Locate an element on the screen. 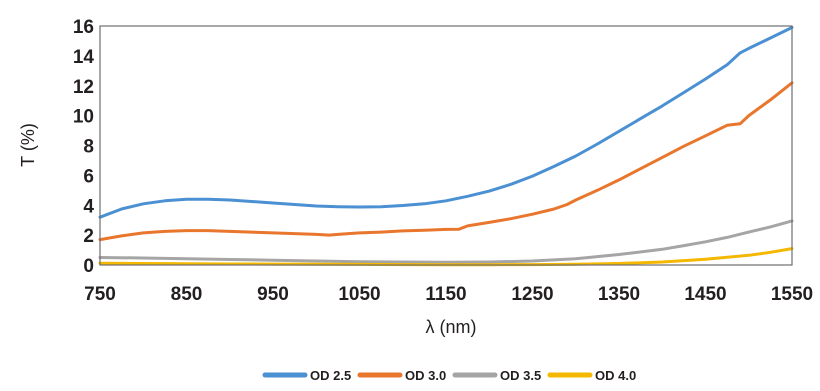 Image resolution: width=820 pixels, height=391 pixels. y-tick-label: 10 is located at coordinates (83, 117).